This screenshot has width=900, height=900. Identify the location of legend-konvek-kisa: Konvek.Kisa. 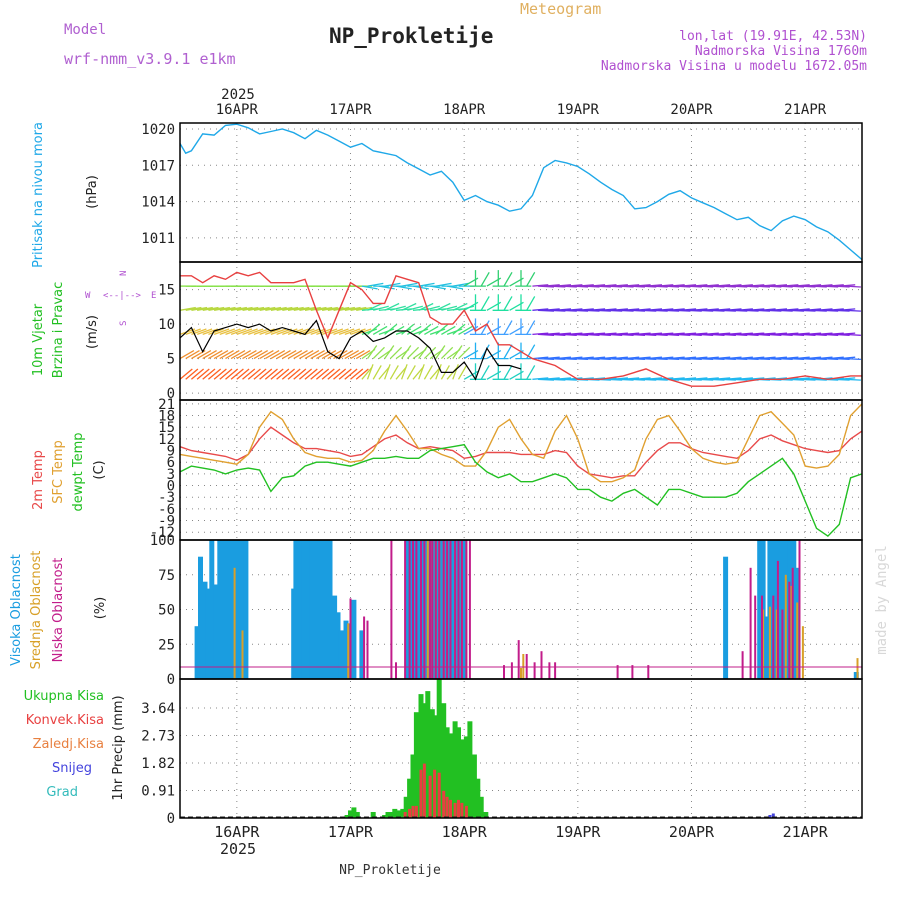
(65, 720).